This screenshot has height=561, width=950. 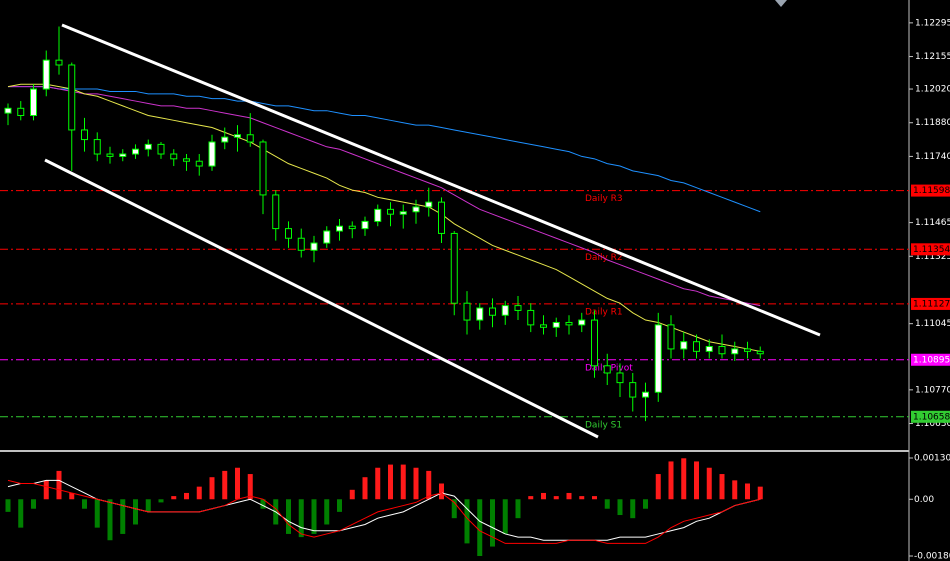 I want to click on level-tag-label: 1.11598, so click(x=931, y=191).